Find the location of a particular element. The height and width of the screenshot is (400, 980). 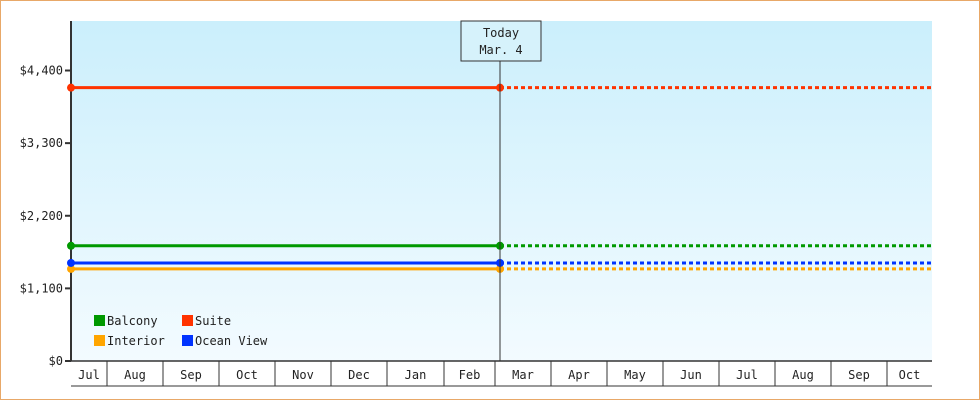

x-tick-label: Feb is located at coordinates (470, 375).